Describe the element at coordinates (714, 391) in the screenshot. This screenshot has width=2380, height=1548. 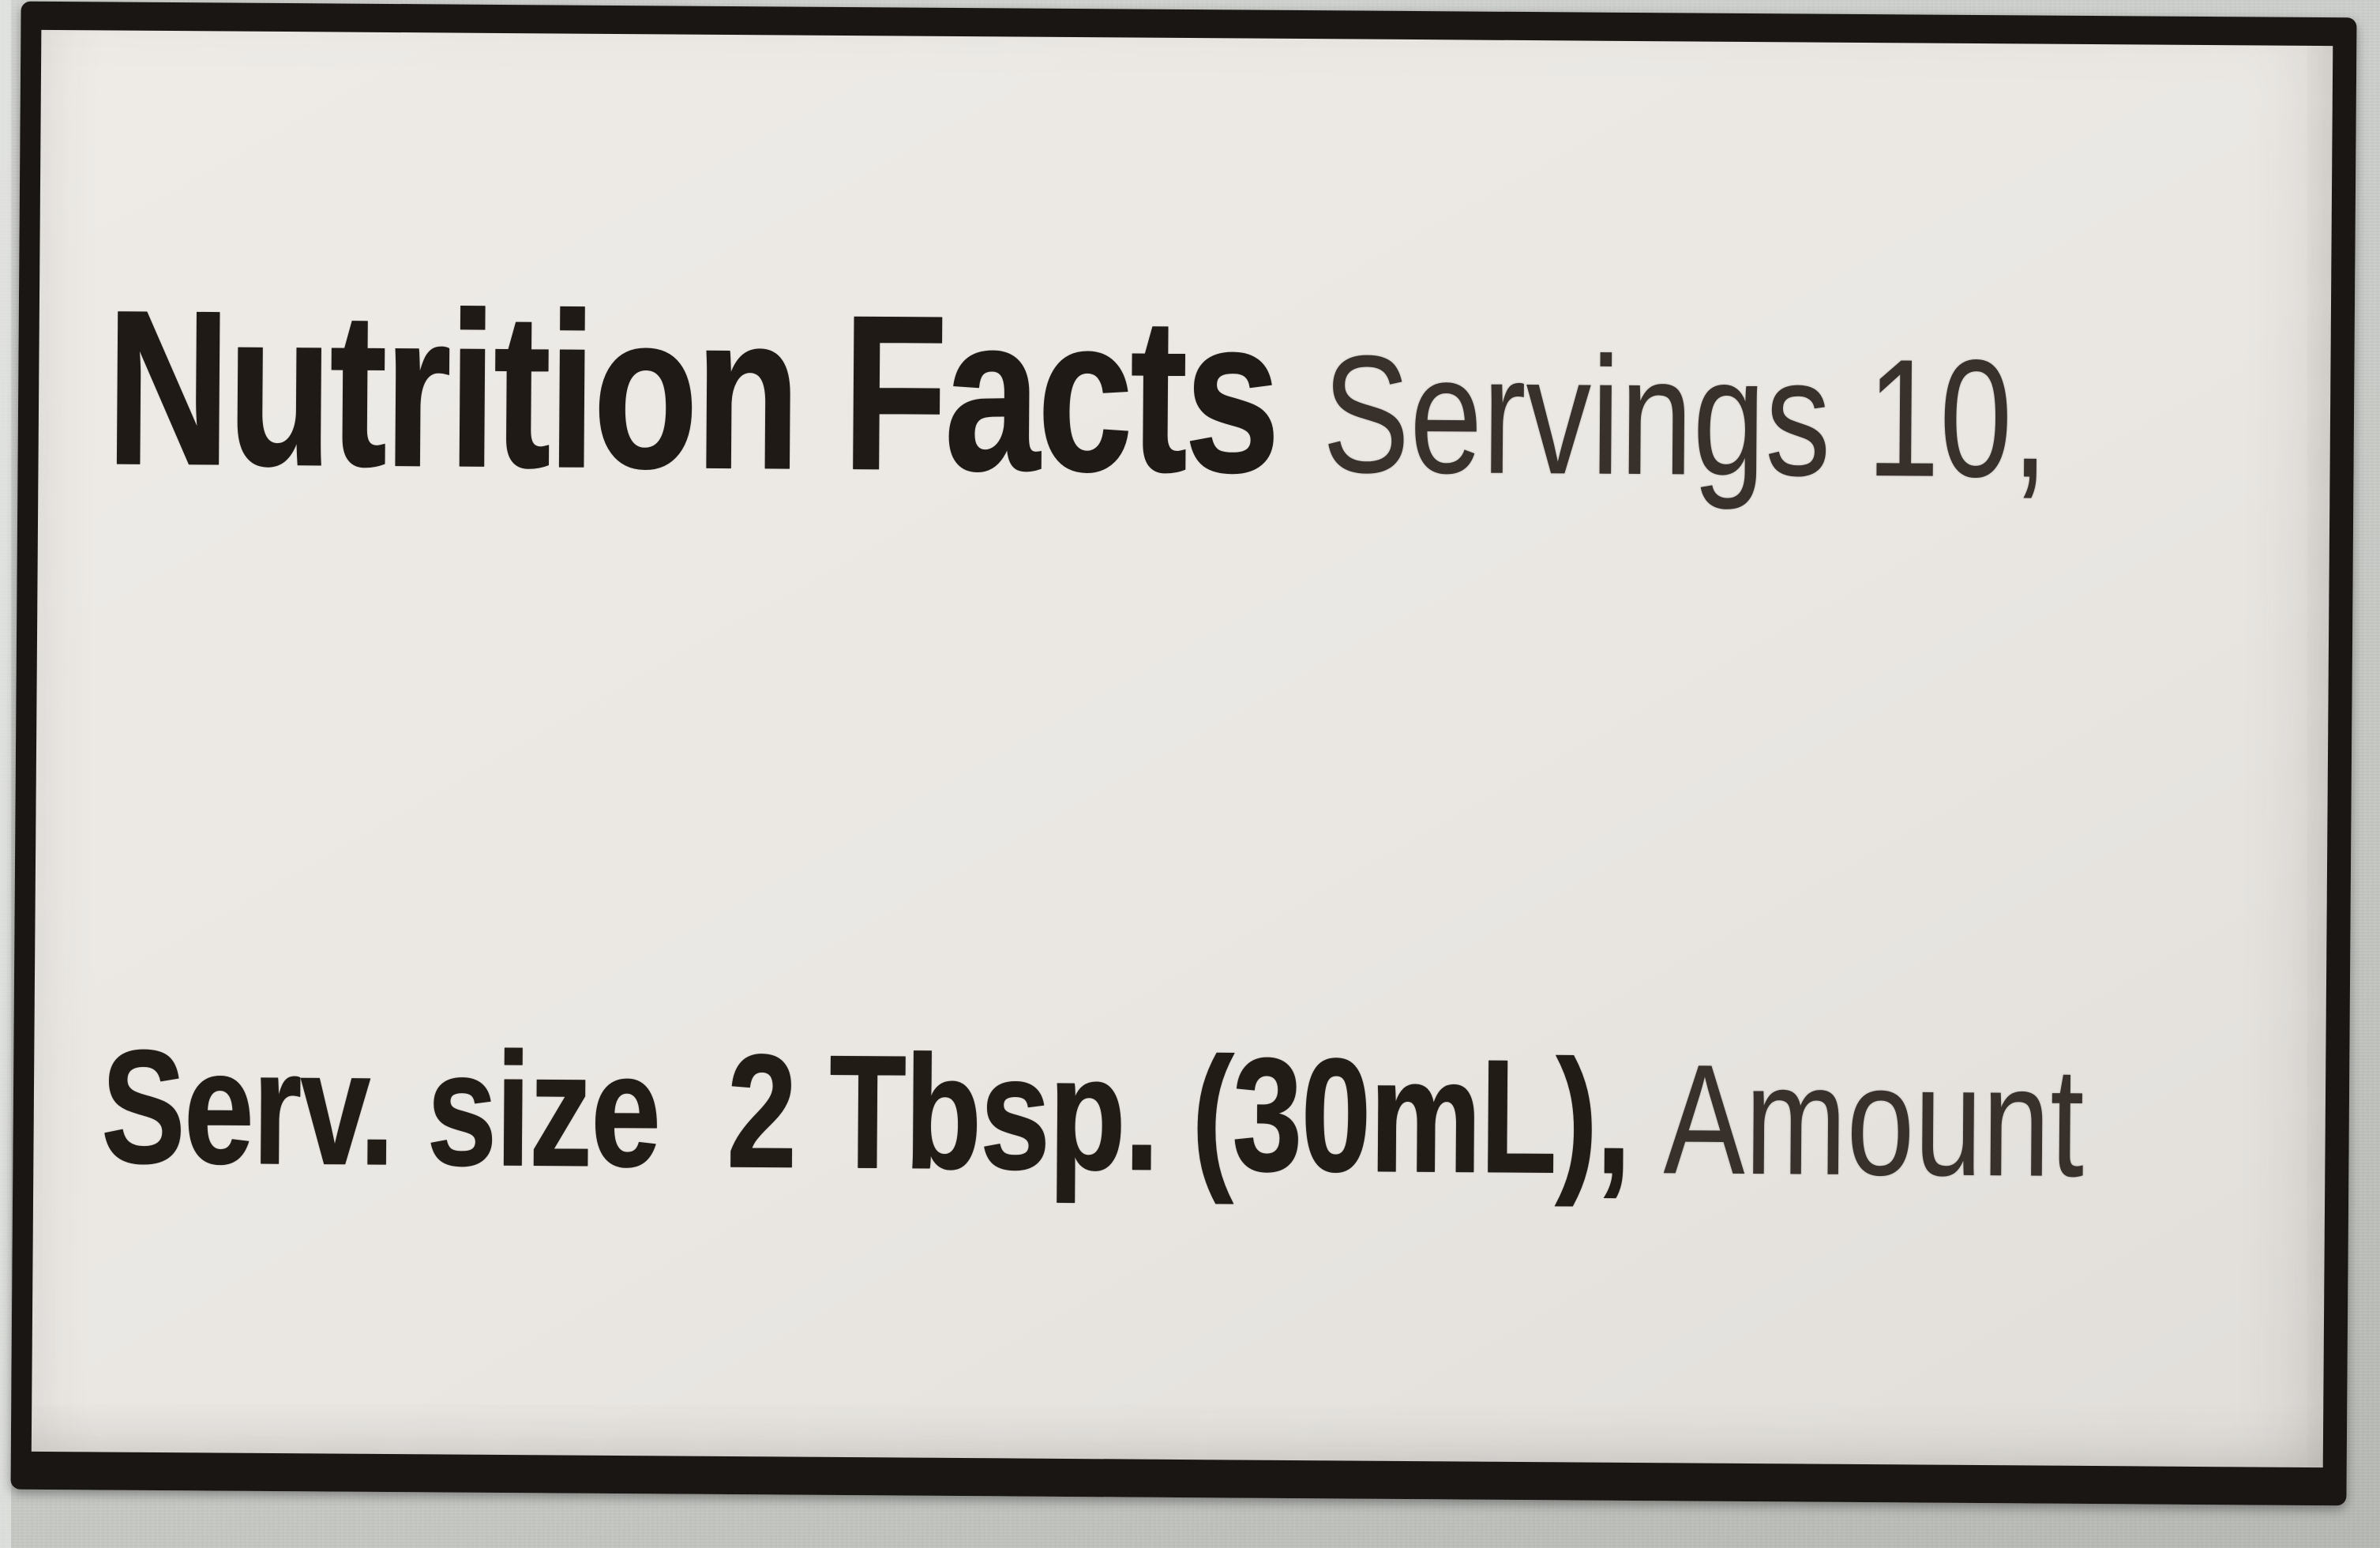
I see `nutrition-facts-title: Nutrition Facts` at that location.